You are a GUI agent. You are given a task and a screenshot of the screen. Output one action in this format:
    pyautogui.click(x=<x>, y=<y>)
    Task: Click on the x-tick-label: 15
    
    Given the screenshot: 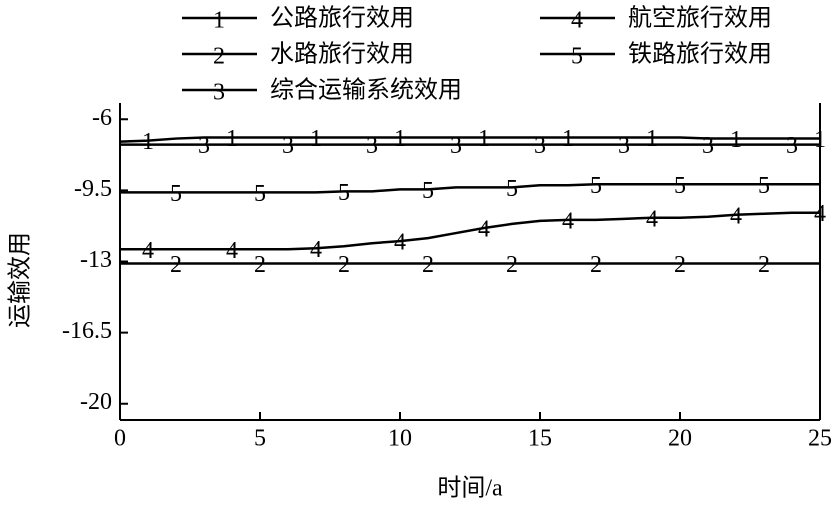 What is the action you would take?
    pyautogui.click(x=540, y=439)
    